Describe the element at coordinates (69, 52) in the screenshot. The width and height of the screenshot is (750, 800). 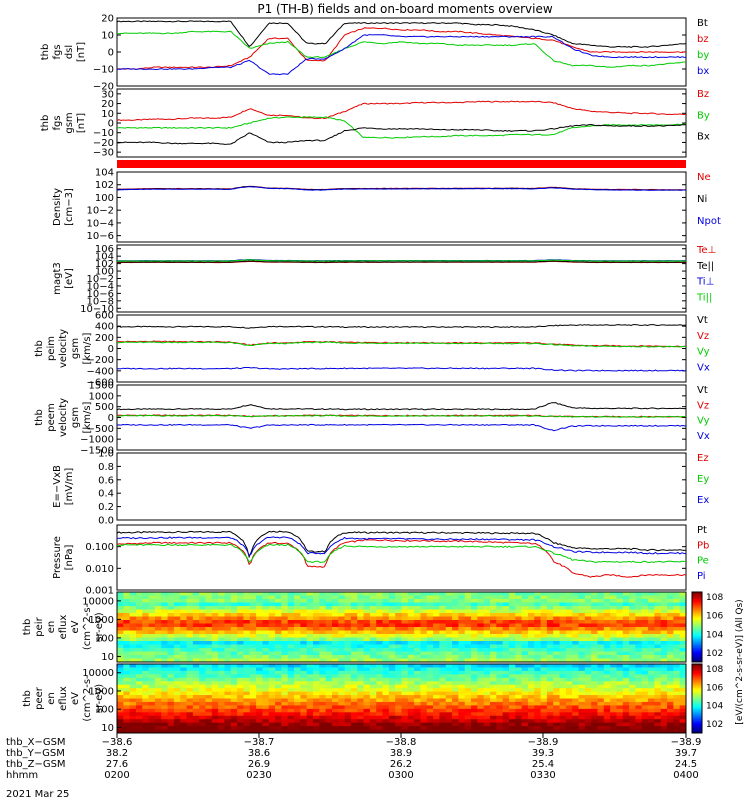
I see `y-axis-label-line: dsl` at that location.